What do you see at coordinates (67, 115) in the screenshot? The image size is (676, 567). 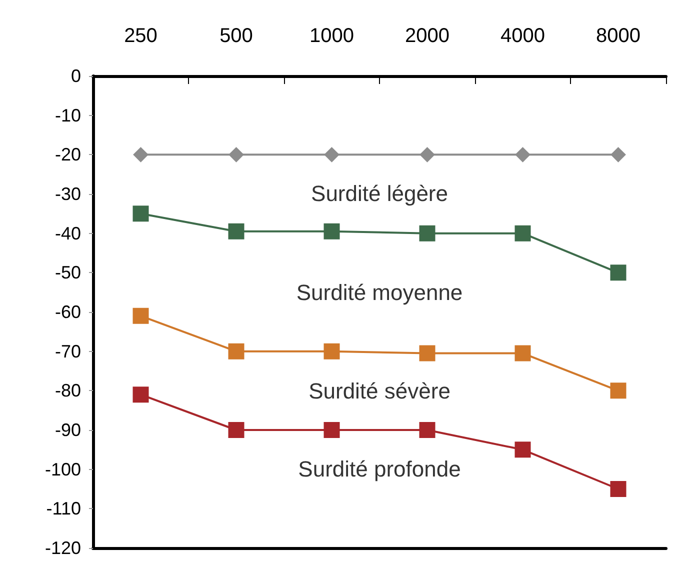 I see `y-tick-label: -10` at bounding box center [67, 115].